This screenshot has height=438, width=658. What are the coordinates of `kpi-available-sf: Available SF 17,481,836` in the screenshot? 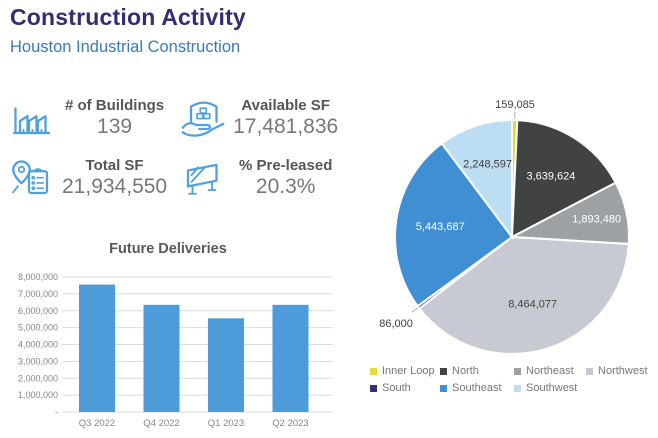 It's located at (257, 118).